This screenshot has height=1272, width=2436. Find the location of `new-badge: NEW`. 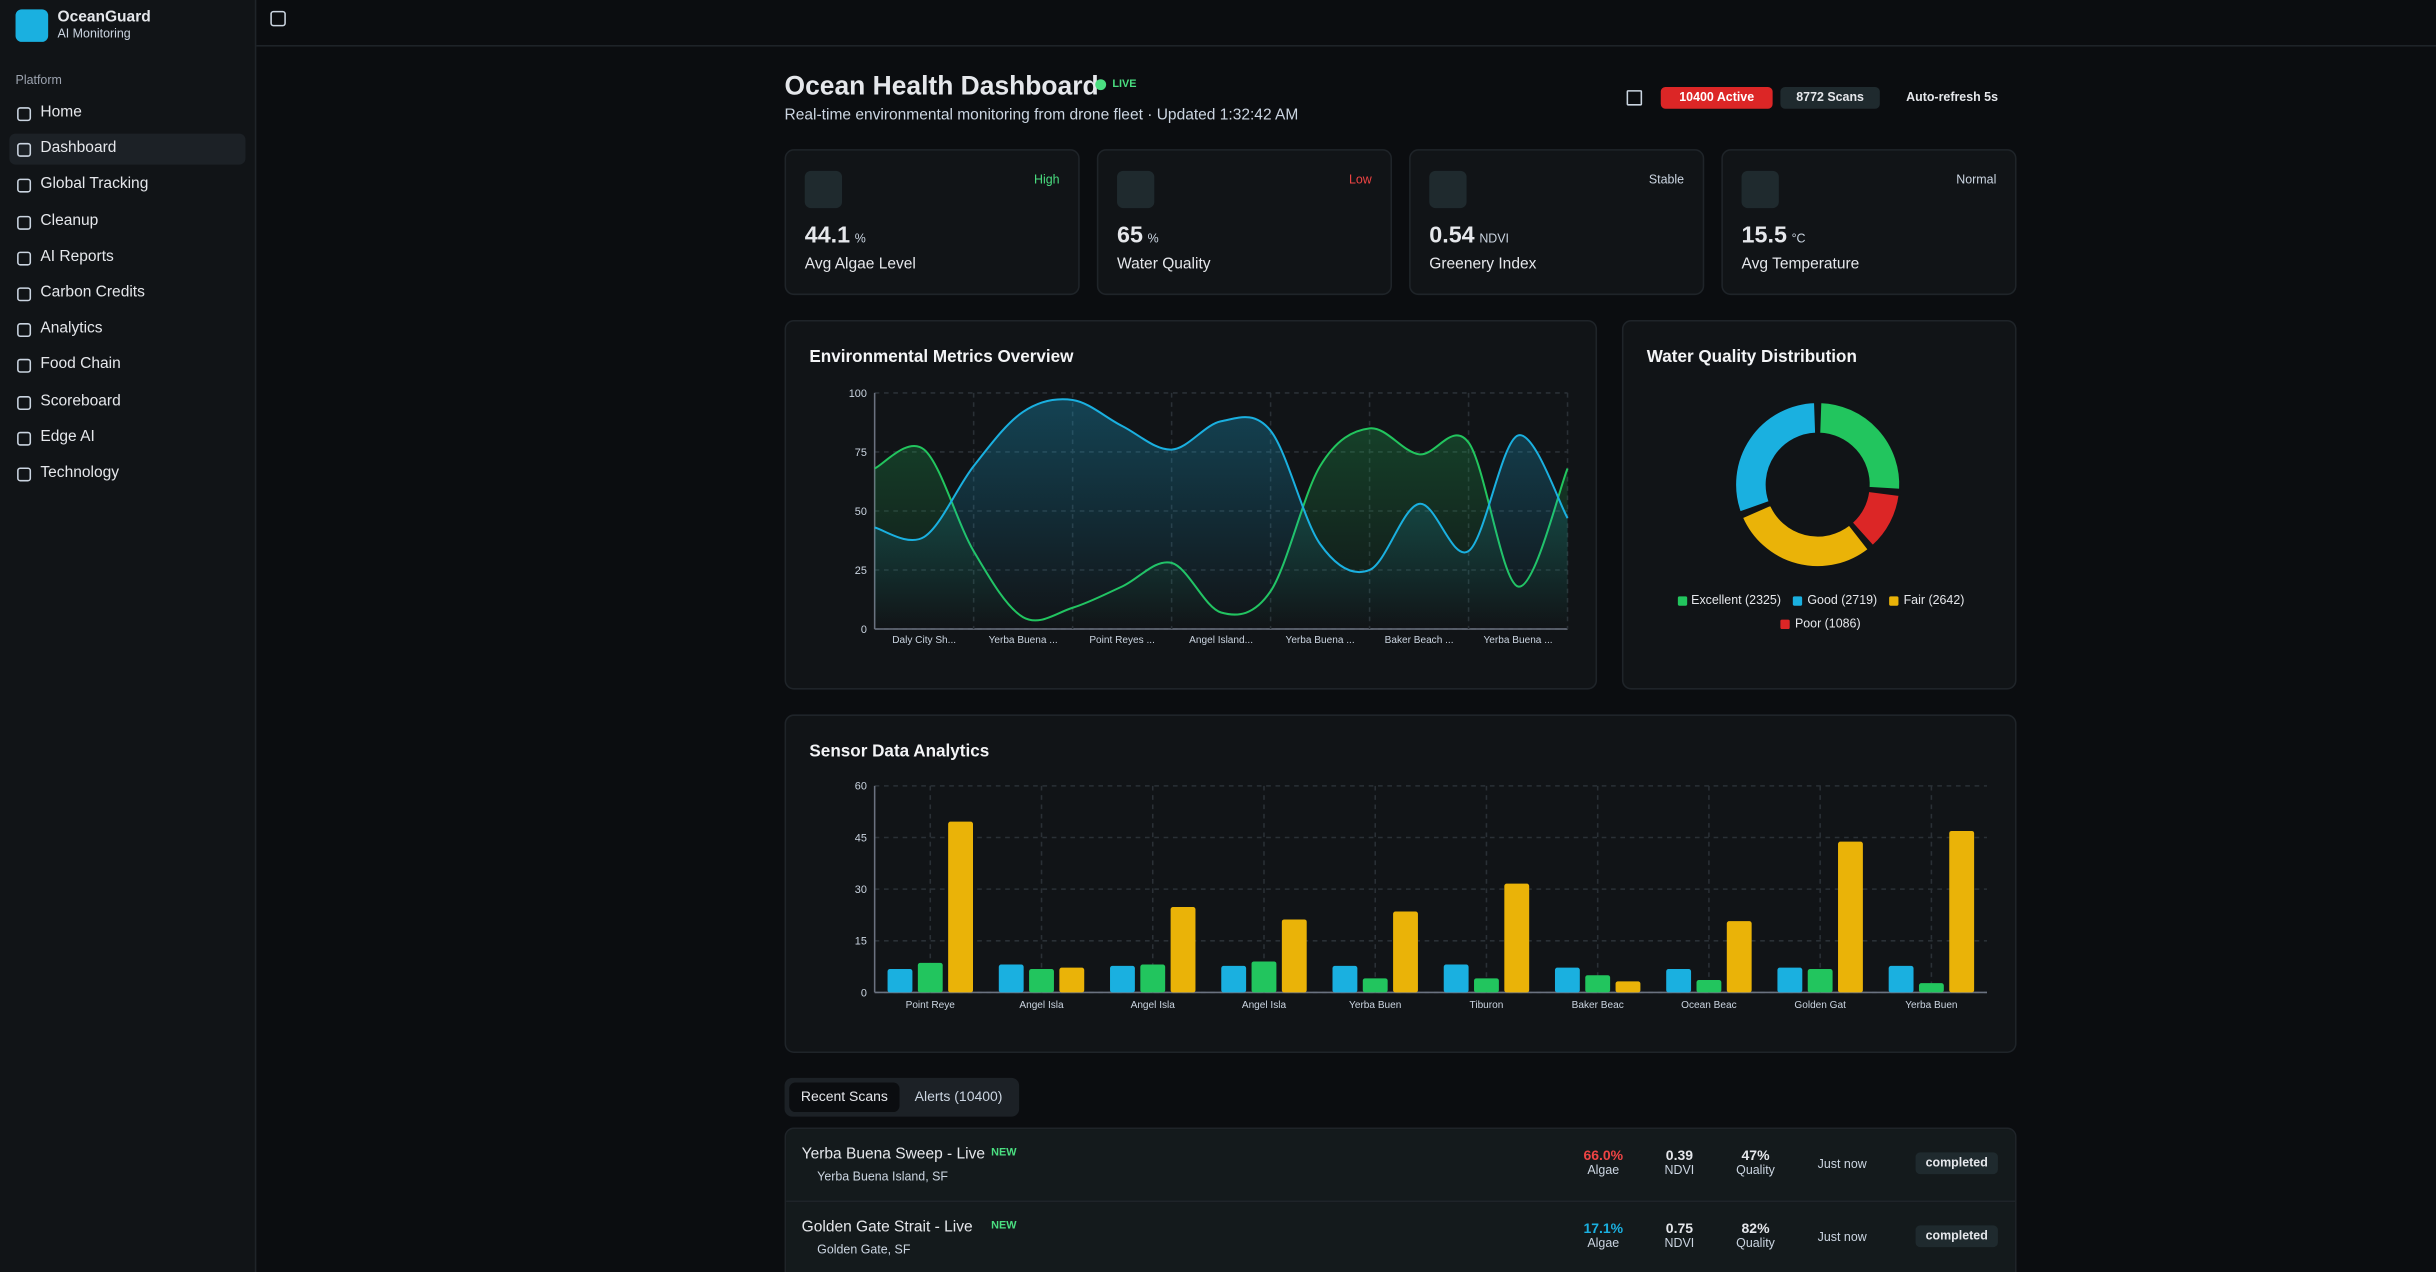

new-badge: NEW is located at coordinates (1004, 1153).